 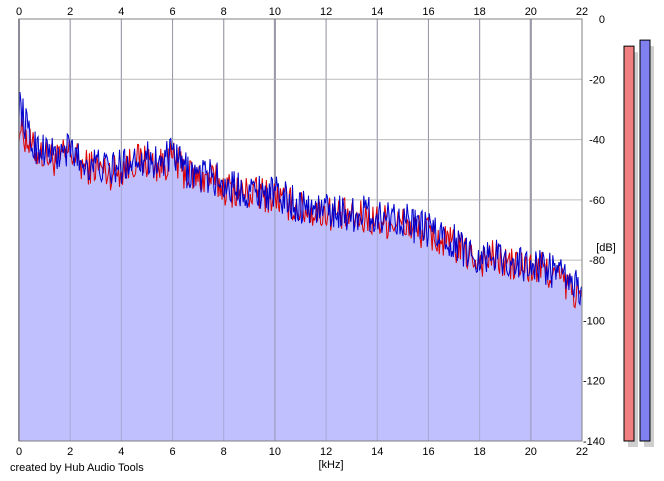 What do you see at coordinates (597, 141) in the screenshot?
I see `y-tick-label: -40` at bounding box center [597, 141].